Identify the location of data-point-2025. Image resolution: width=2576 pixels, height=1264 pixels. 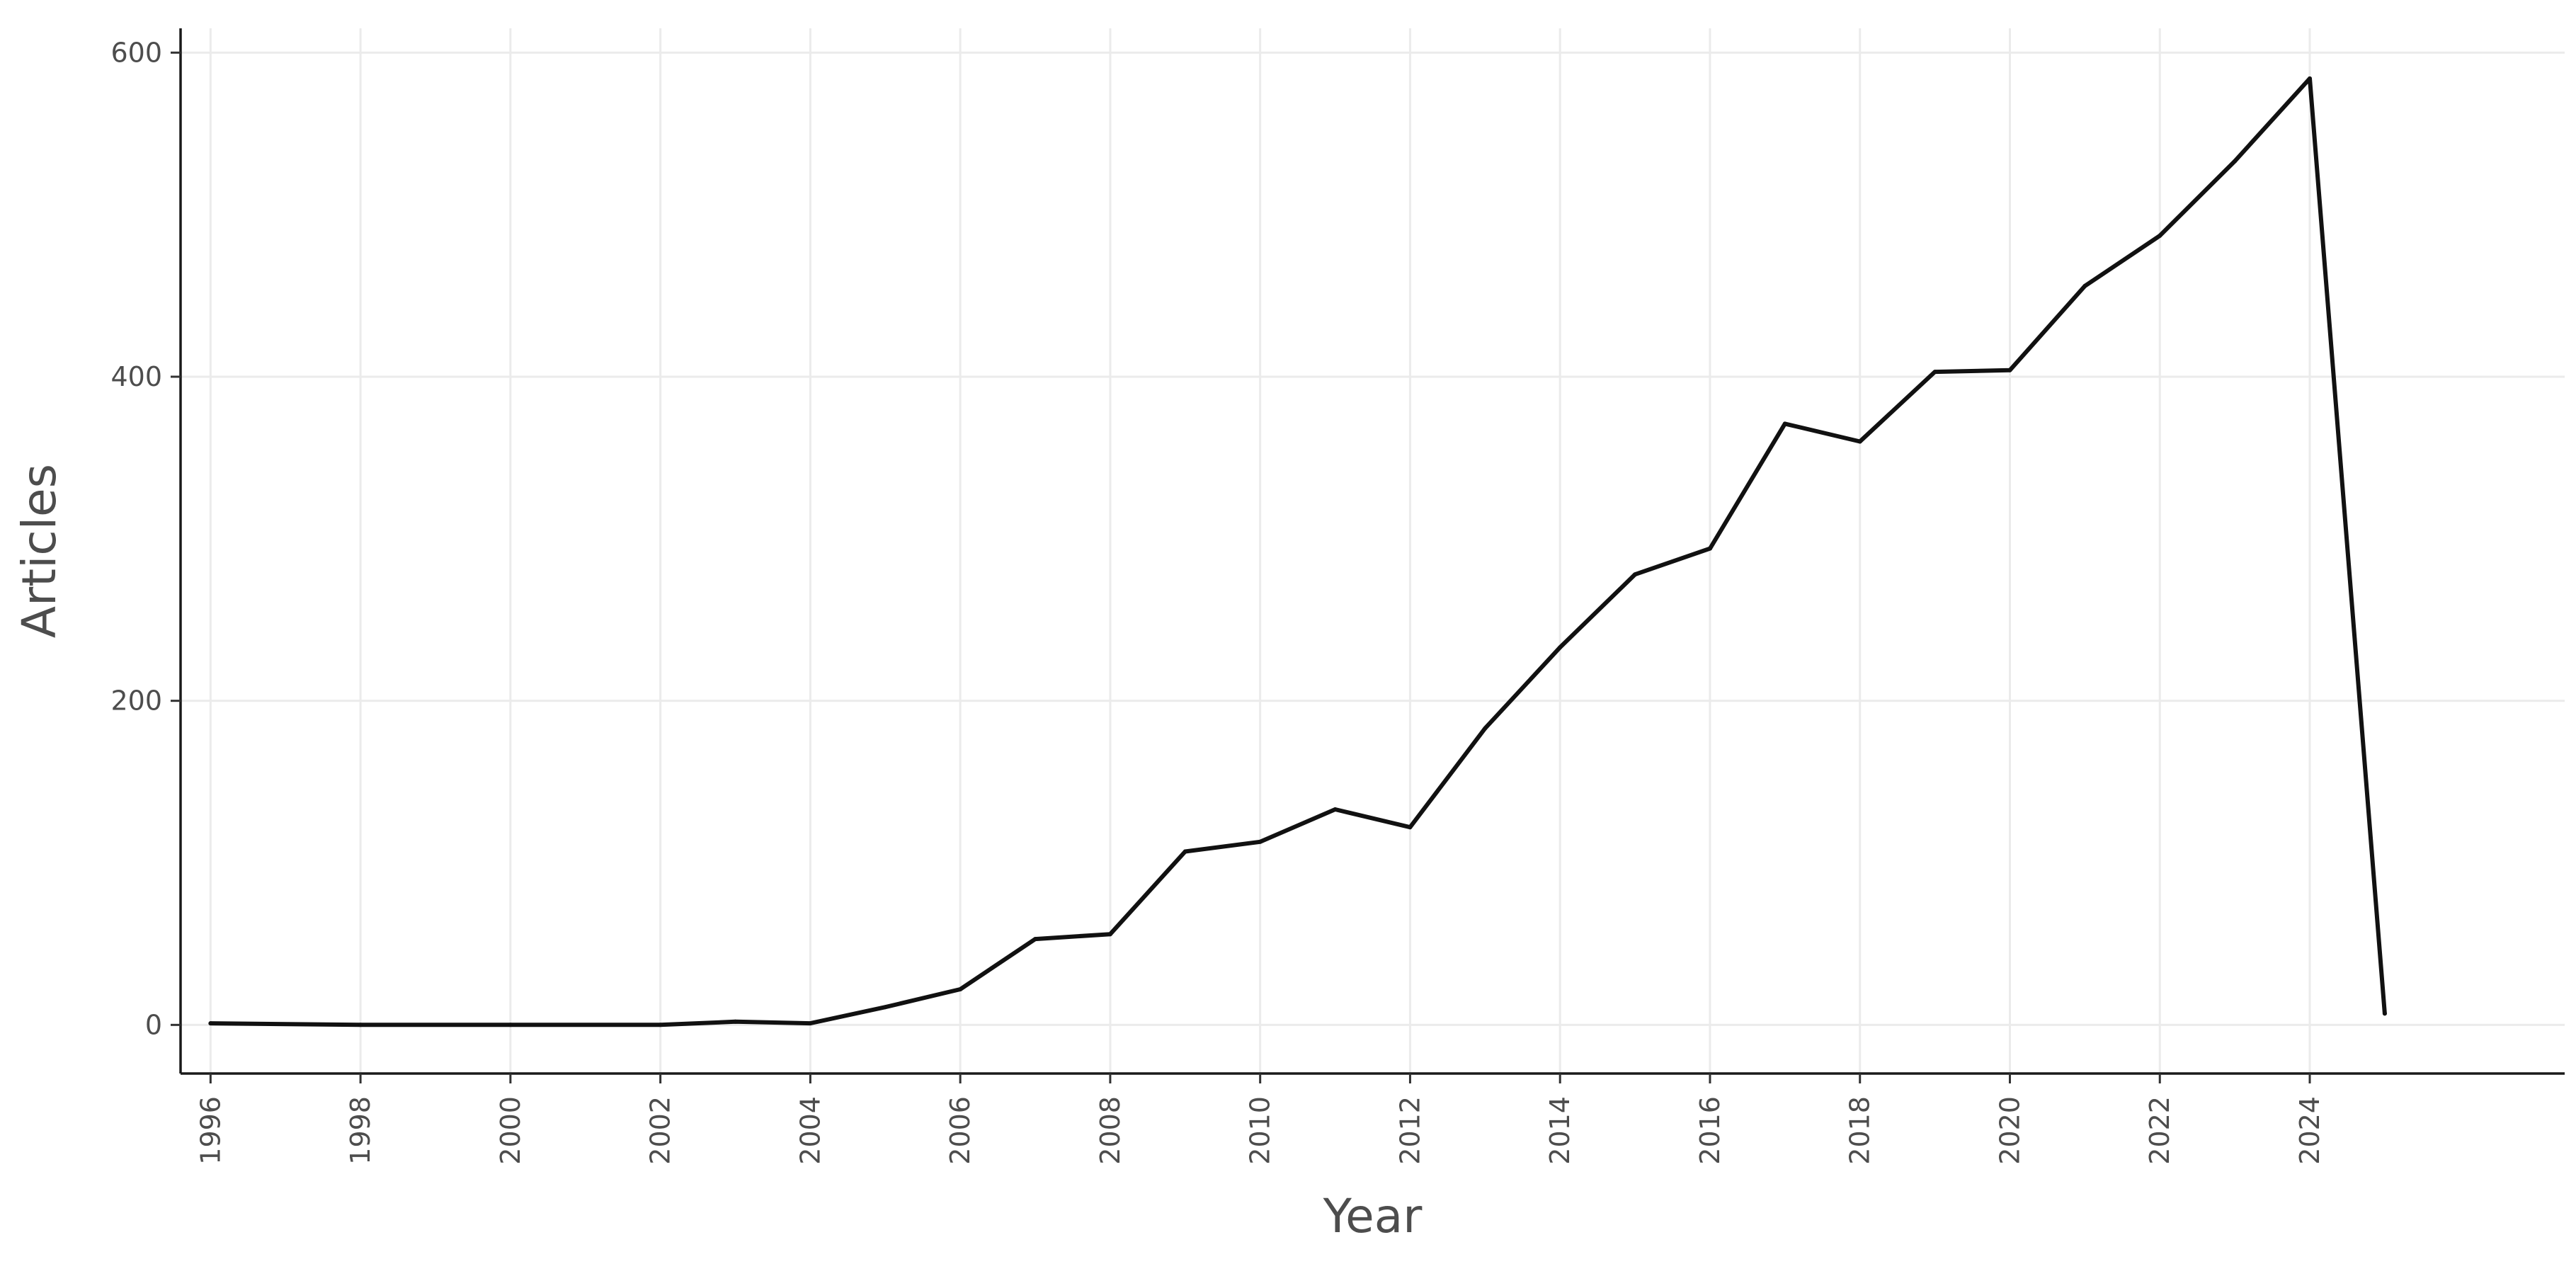
(2384, 1014).